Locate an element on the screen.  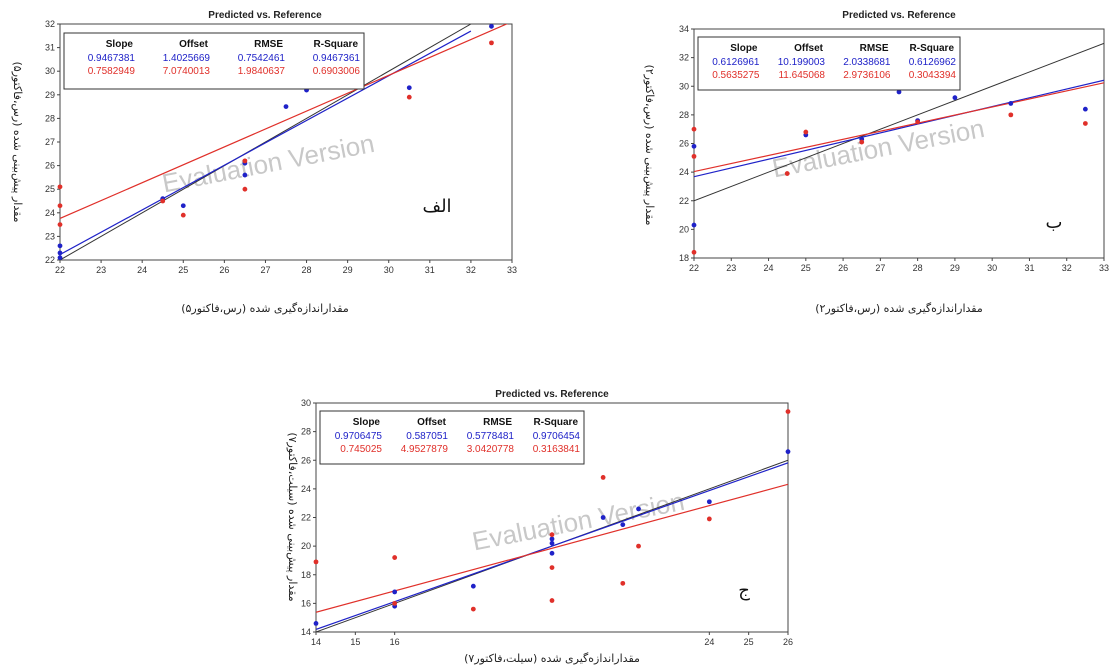
x-tick-label: 25 is located at coordinates (183, 270).